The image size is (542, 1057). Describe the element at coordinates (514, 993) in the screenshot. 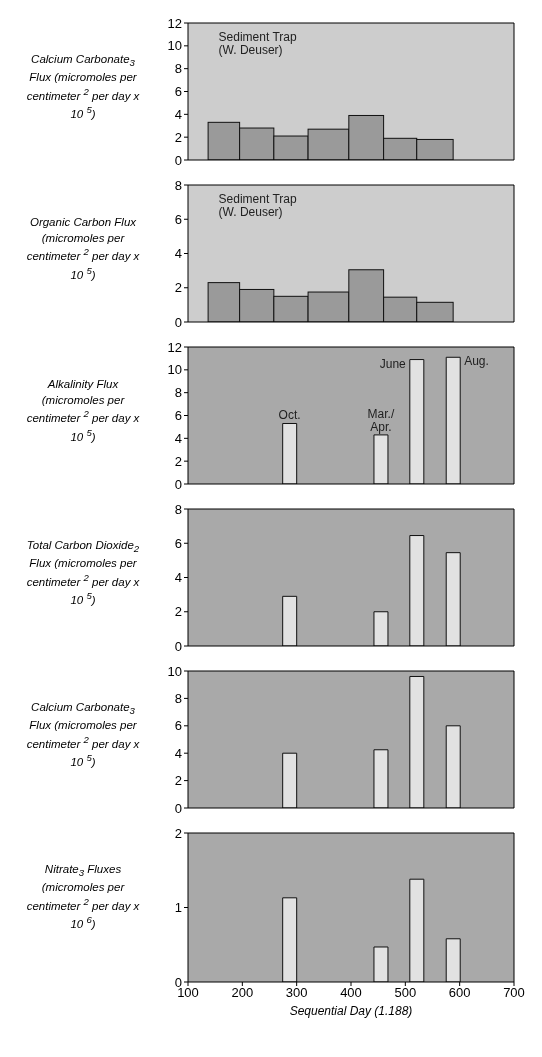

I see `x-tick-label: 700` at that location.